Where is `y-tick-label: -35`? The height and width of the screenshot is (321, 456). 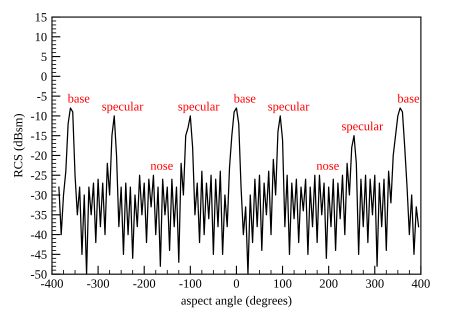 y-tick-label: -35 is located at coordinates (38, 215).